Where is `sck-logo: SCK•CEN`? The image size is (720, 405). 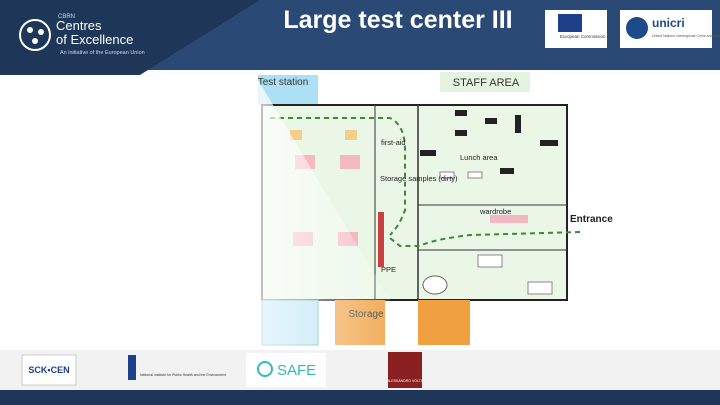
sck-logo: SCK•CEN is located at coordinates (48, 370).